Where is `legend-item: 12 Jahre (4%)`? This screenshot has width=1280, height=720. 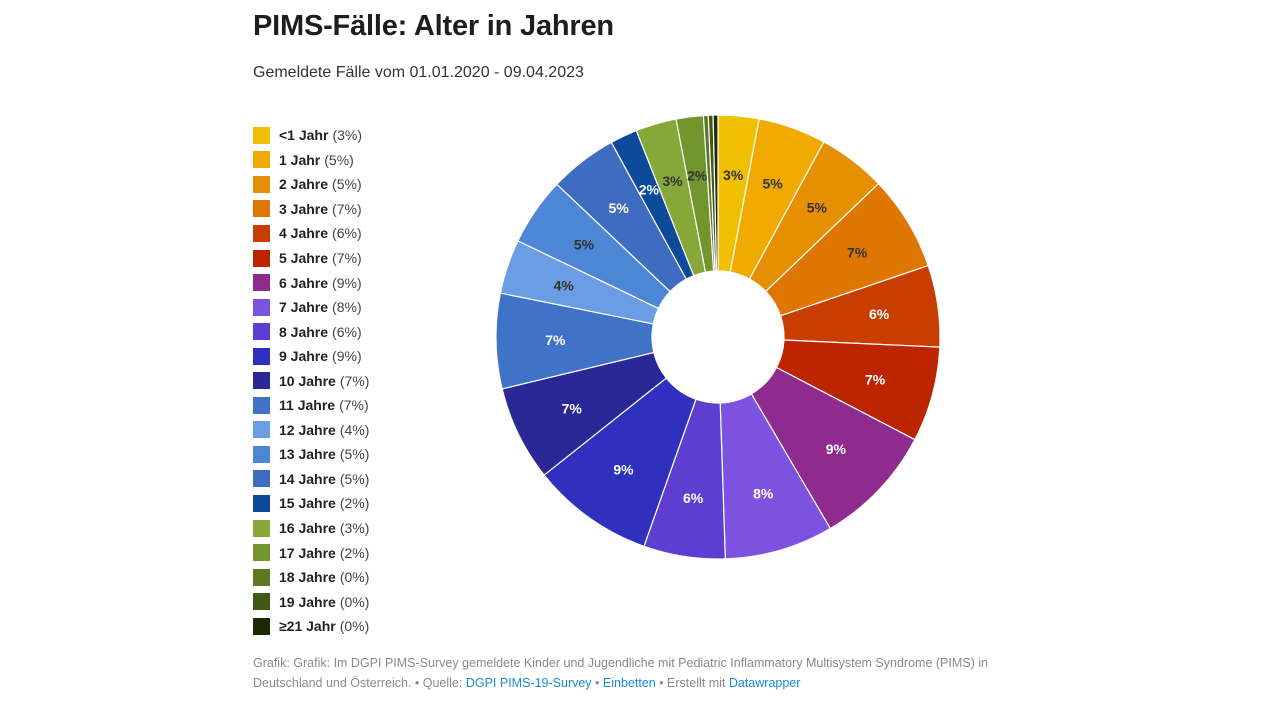 legend-item: 12 Jahre (4%) is located at coordinates (311, 430).